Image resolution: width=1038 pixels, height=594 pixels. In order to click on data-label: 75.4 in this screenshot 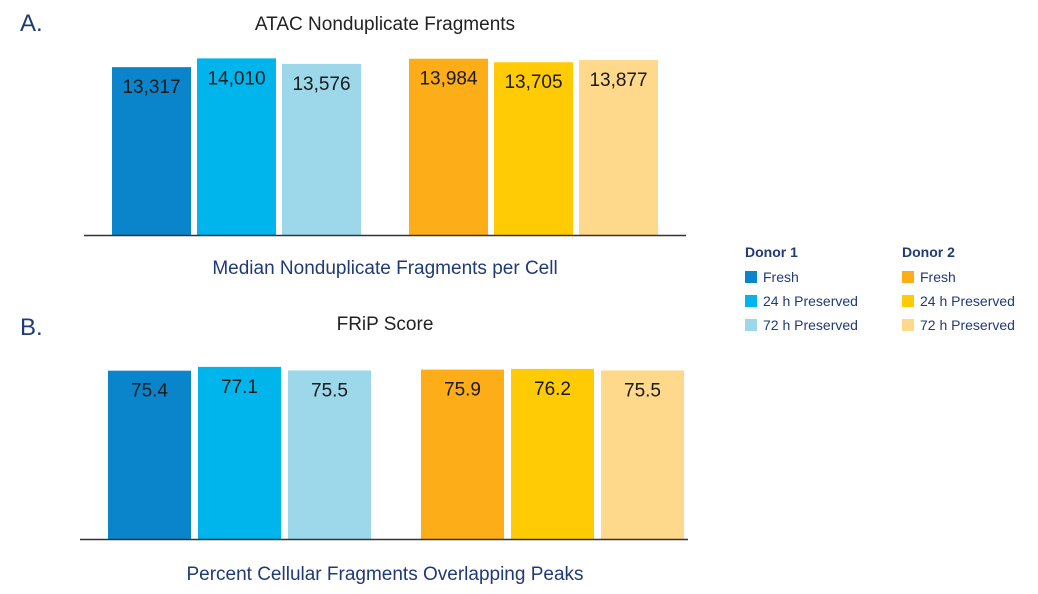, I will do `click(149, 391)`.